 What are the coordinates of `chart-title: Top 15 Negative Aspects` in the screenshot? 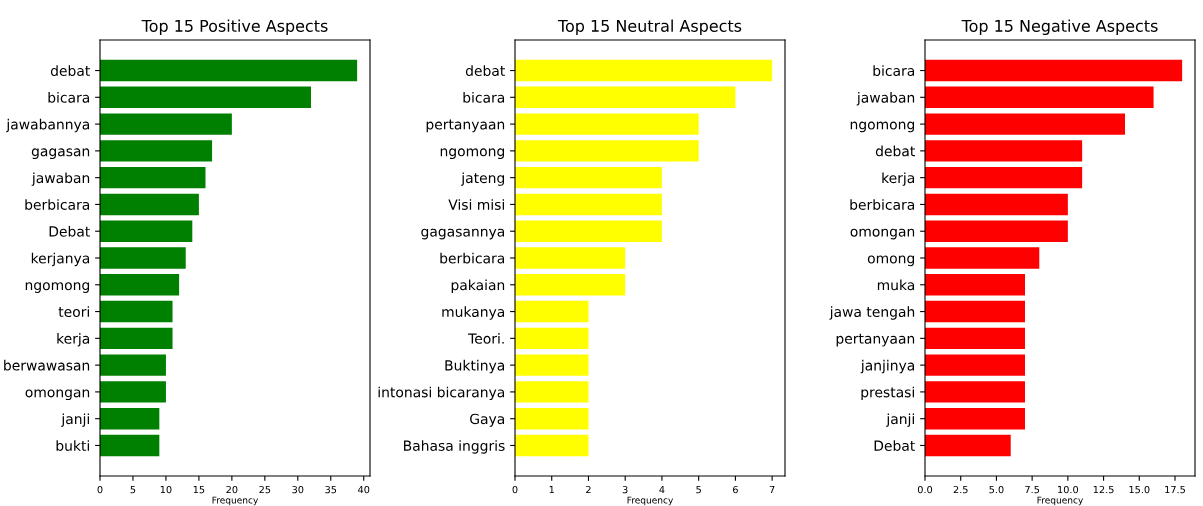 It's located at (1059, 27).